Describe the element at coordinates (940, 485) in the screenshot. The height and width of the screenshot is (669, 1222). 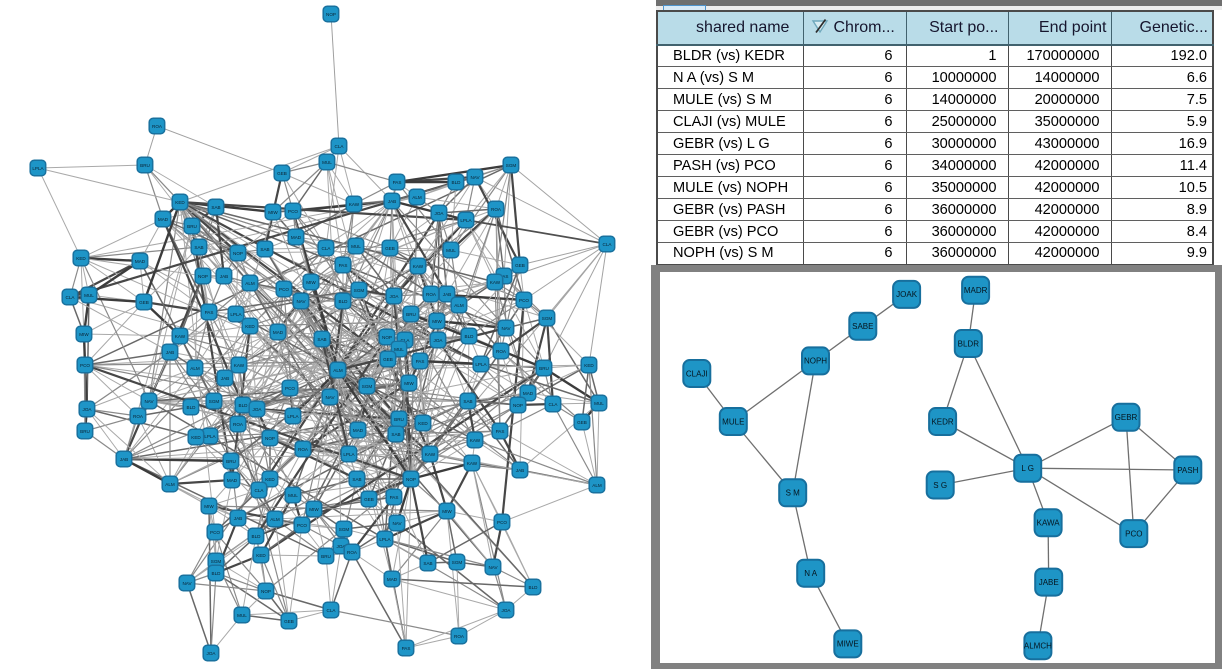
I see `svg-text: S G` at that location.